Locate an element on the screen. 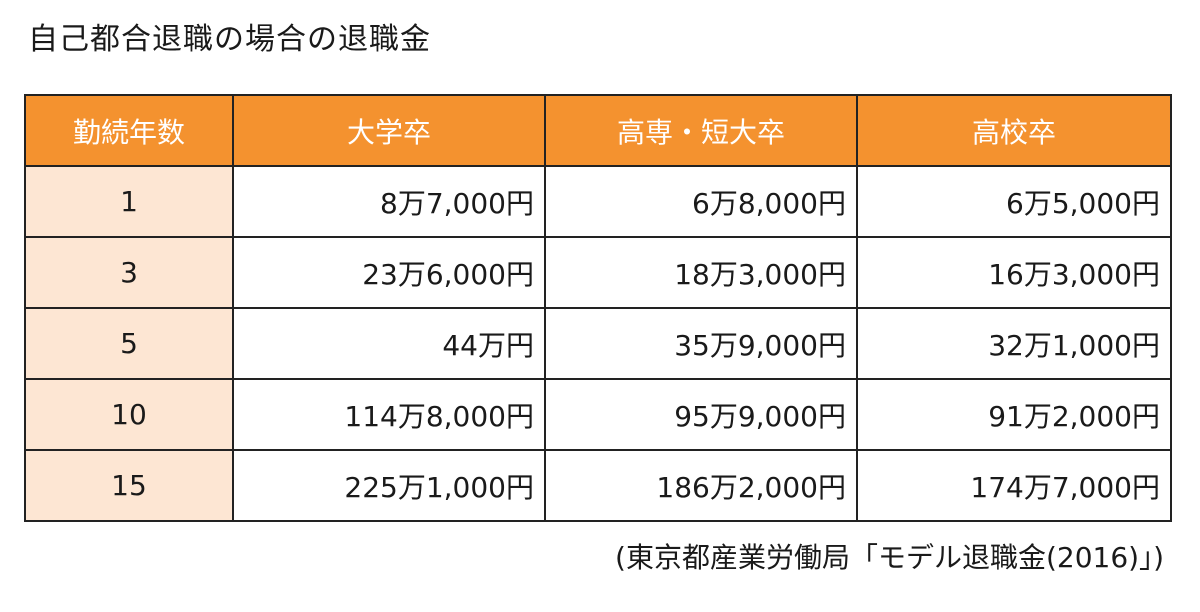  high-school-amount-cell: 174万7,000円 is located at coordinates (1014, 485).